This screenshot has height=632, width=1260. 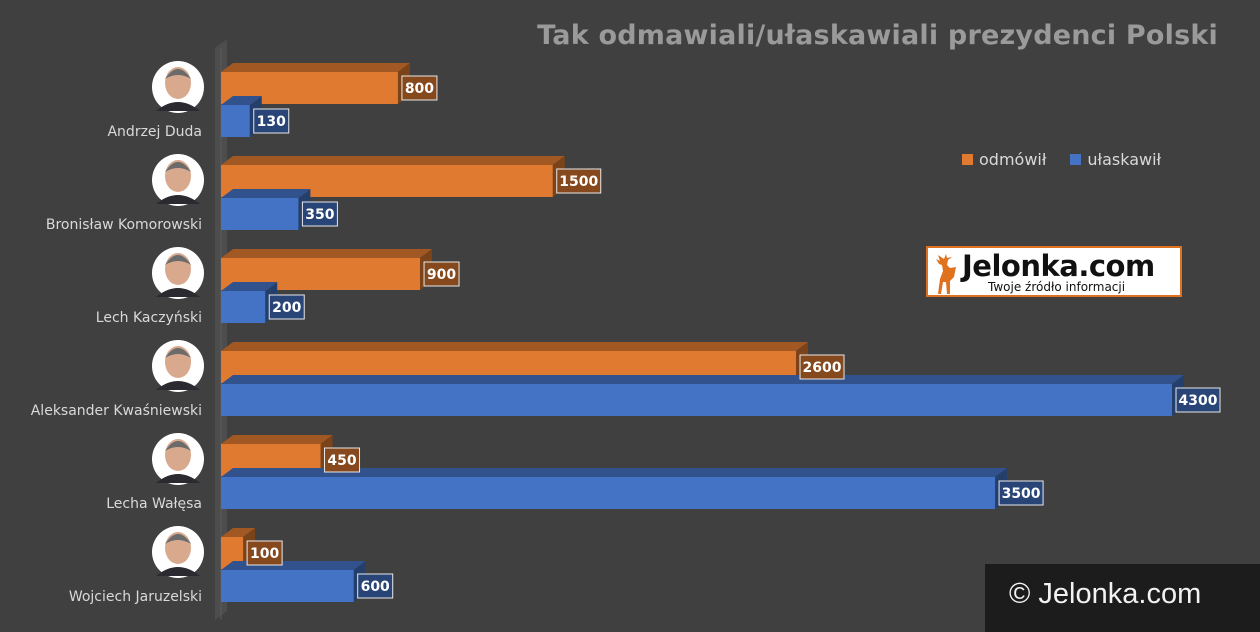 What do you see at coordinates (1057, 287) in the screenshot?
I see `logo-tagline: Twoje źródło informacji` at bounding box center [1057, 287].